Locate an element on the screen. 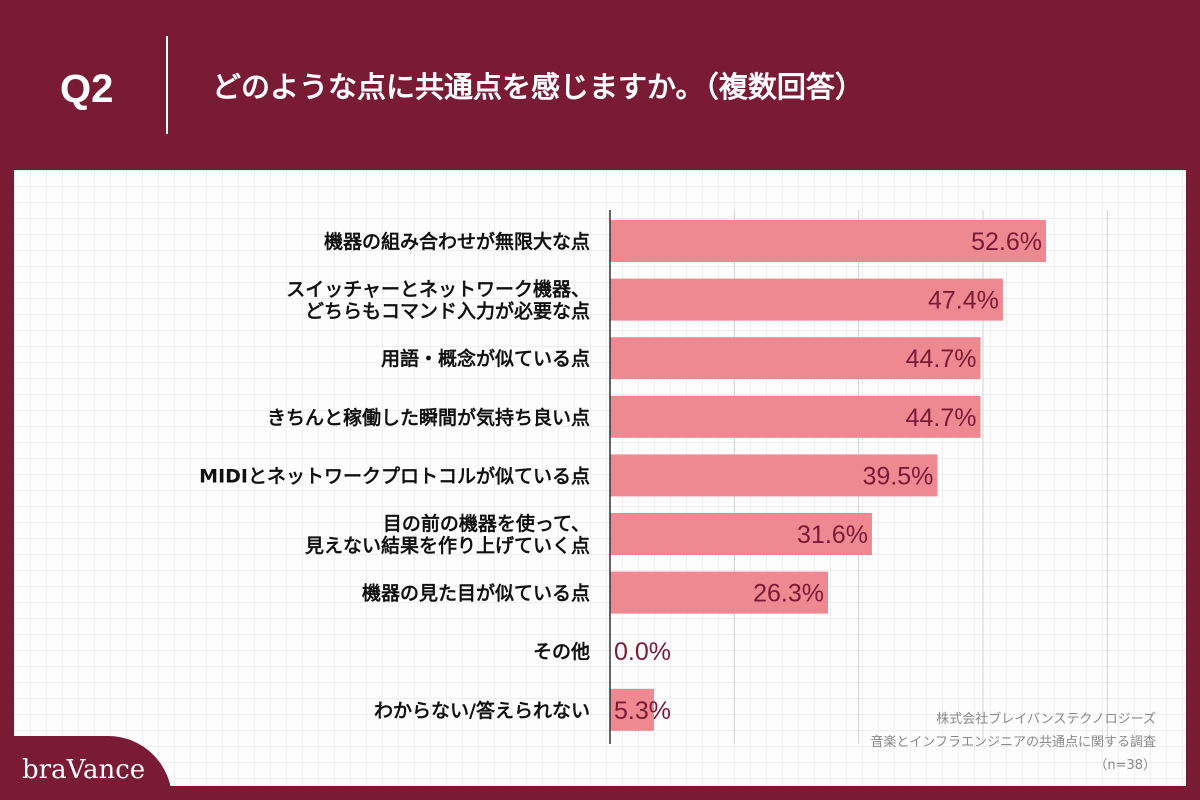 This screenshot has height=800, width=1200. value-label-3: 44.7% is located at coordinates (941, 359).